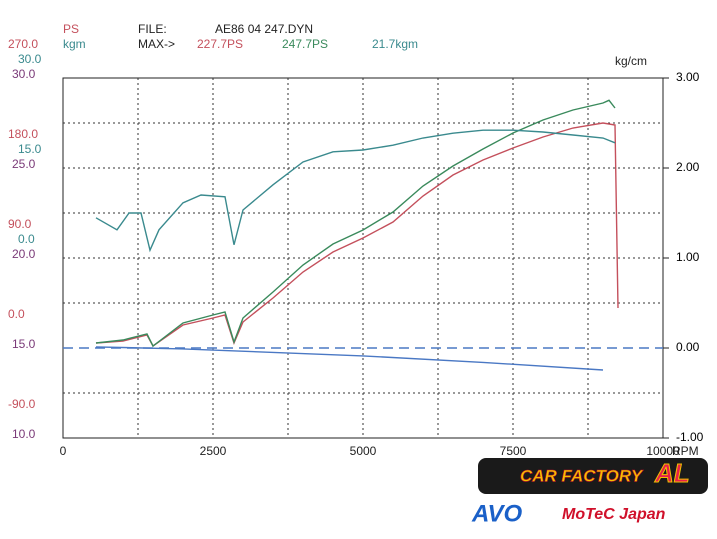 Image resolution: width=717 pixels, height=539 pixels. Describe the element at coordinates (156, 44) in the screenshot. I see `max-label: MAX->` at that location.